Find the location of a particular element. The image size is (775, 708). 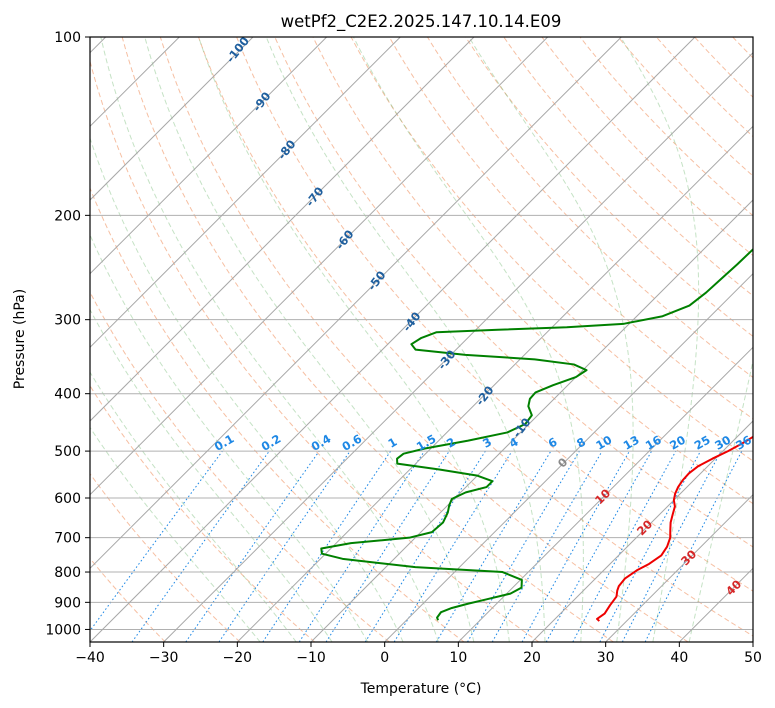

mixing-ratio-label: 25 is located at coordinates (702, 443).